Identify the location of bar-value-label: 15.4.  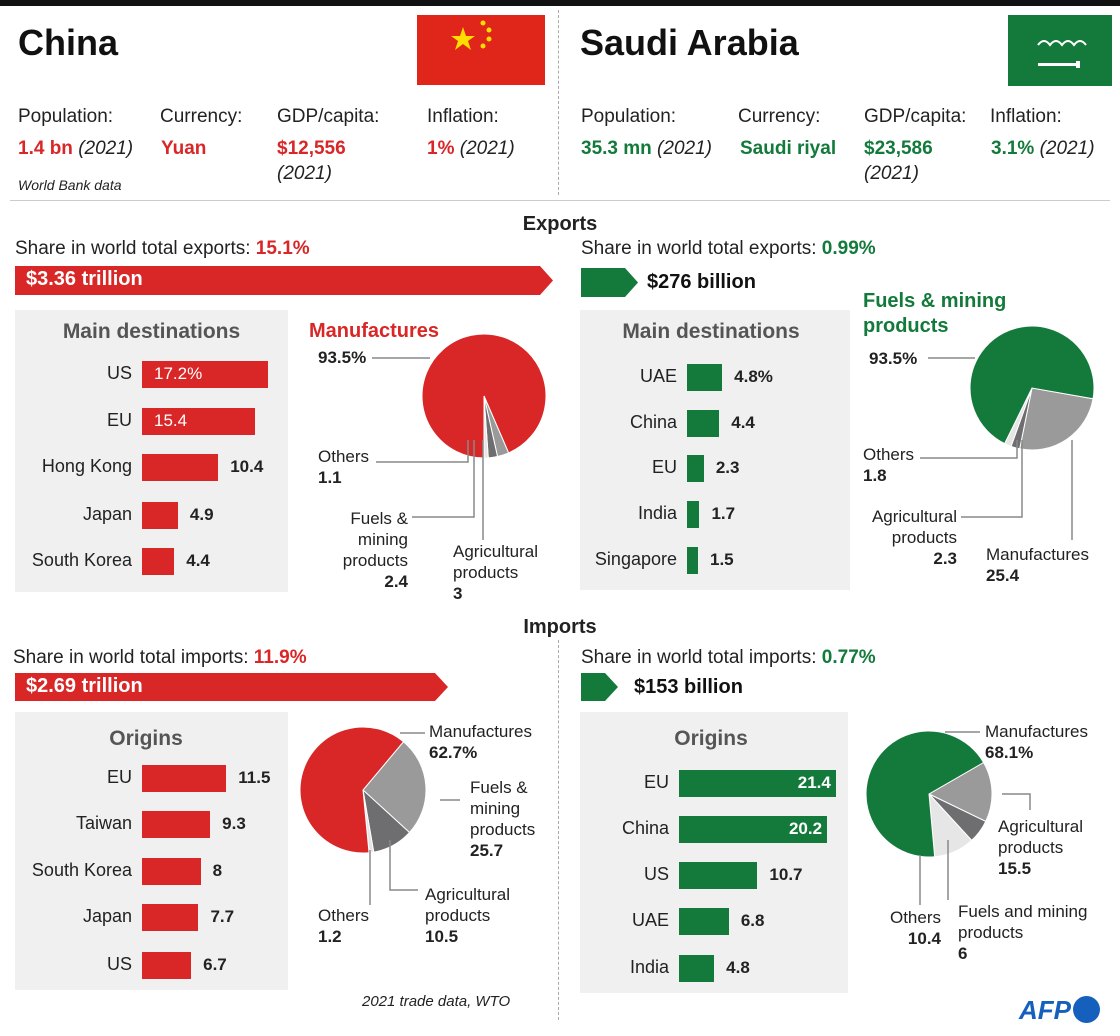
(171, 420).